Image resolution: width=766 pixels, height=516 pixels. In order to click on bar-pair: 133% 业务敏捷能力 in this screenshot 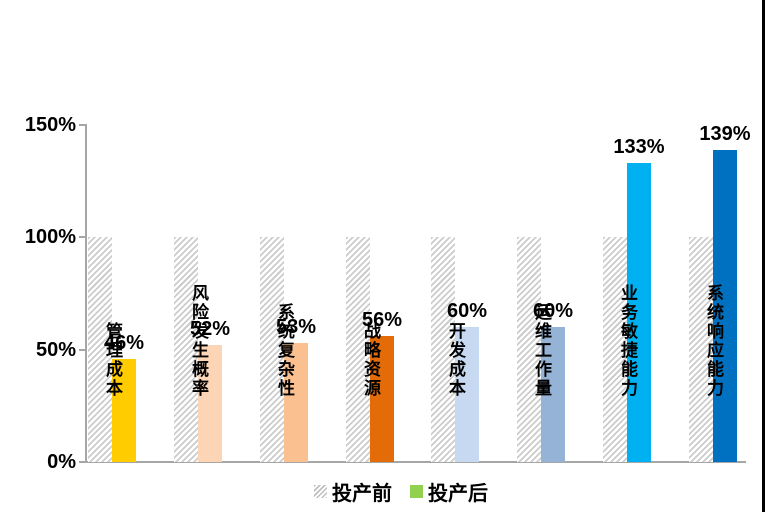, I will do `click(634, 293)`.